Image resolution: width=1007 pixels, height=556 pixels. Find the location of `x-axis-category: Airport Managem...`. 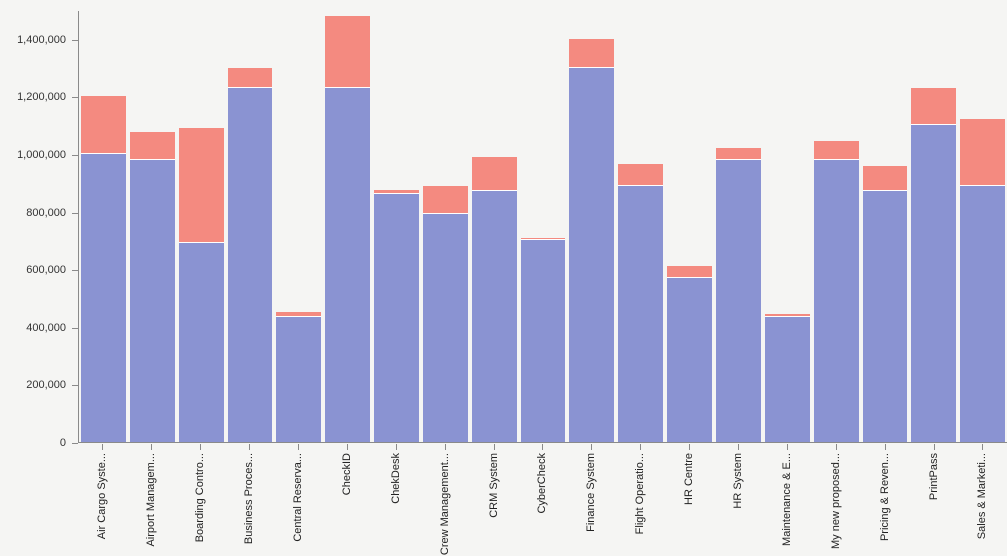

x-axis-category: Airport Managem... is located at coordinates (151, 500).